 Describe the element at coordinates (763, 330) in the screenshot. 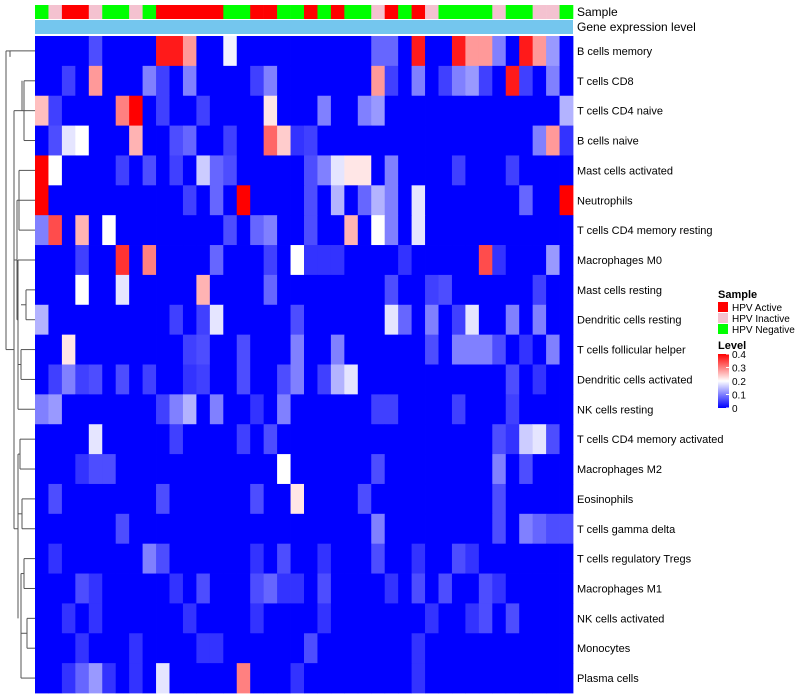

I see `sample-legend-label: HPV Negative` at that location.